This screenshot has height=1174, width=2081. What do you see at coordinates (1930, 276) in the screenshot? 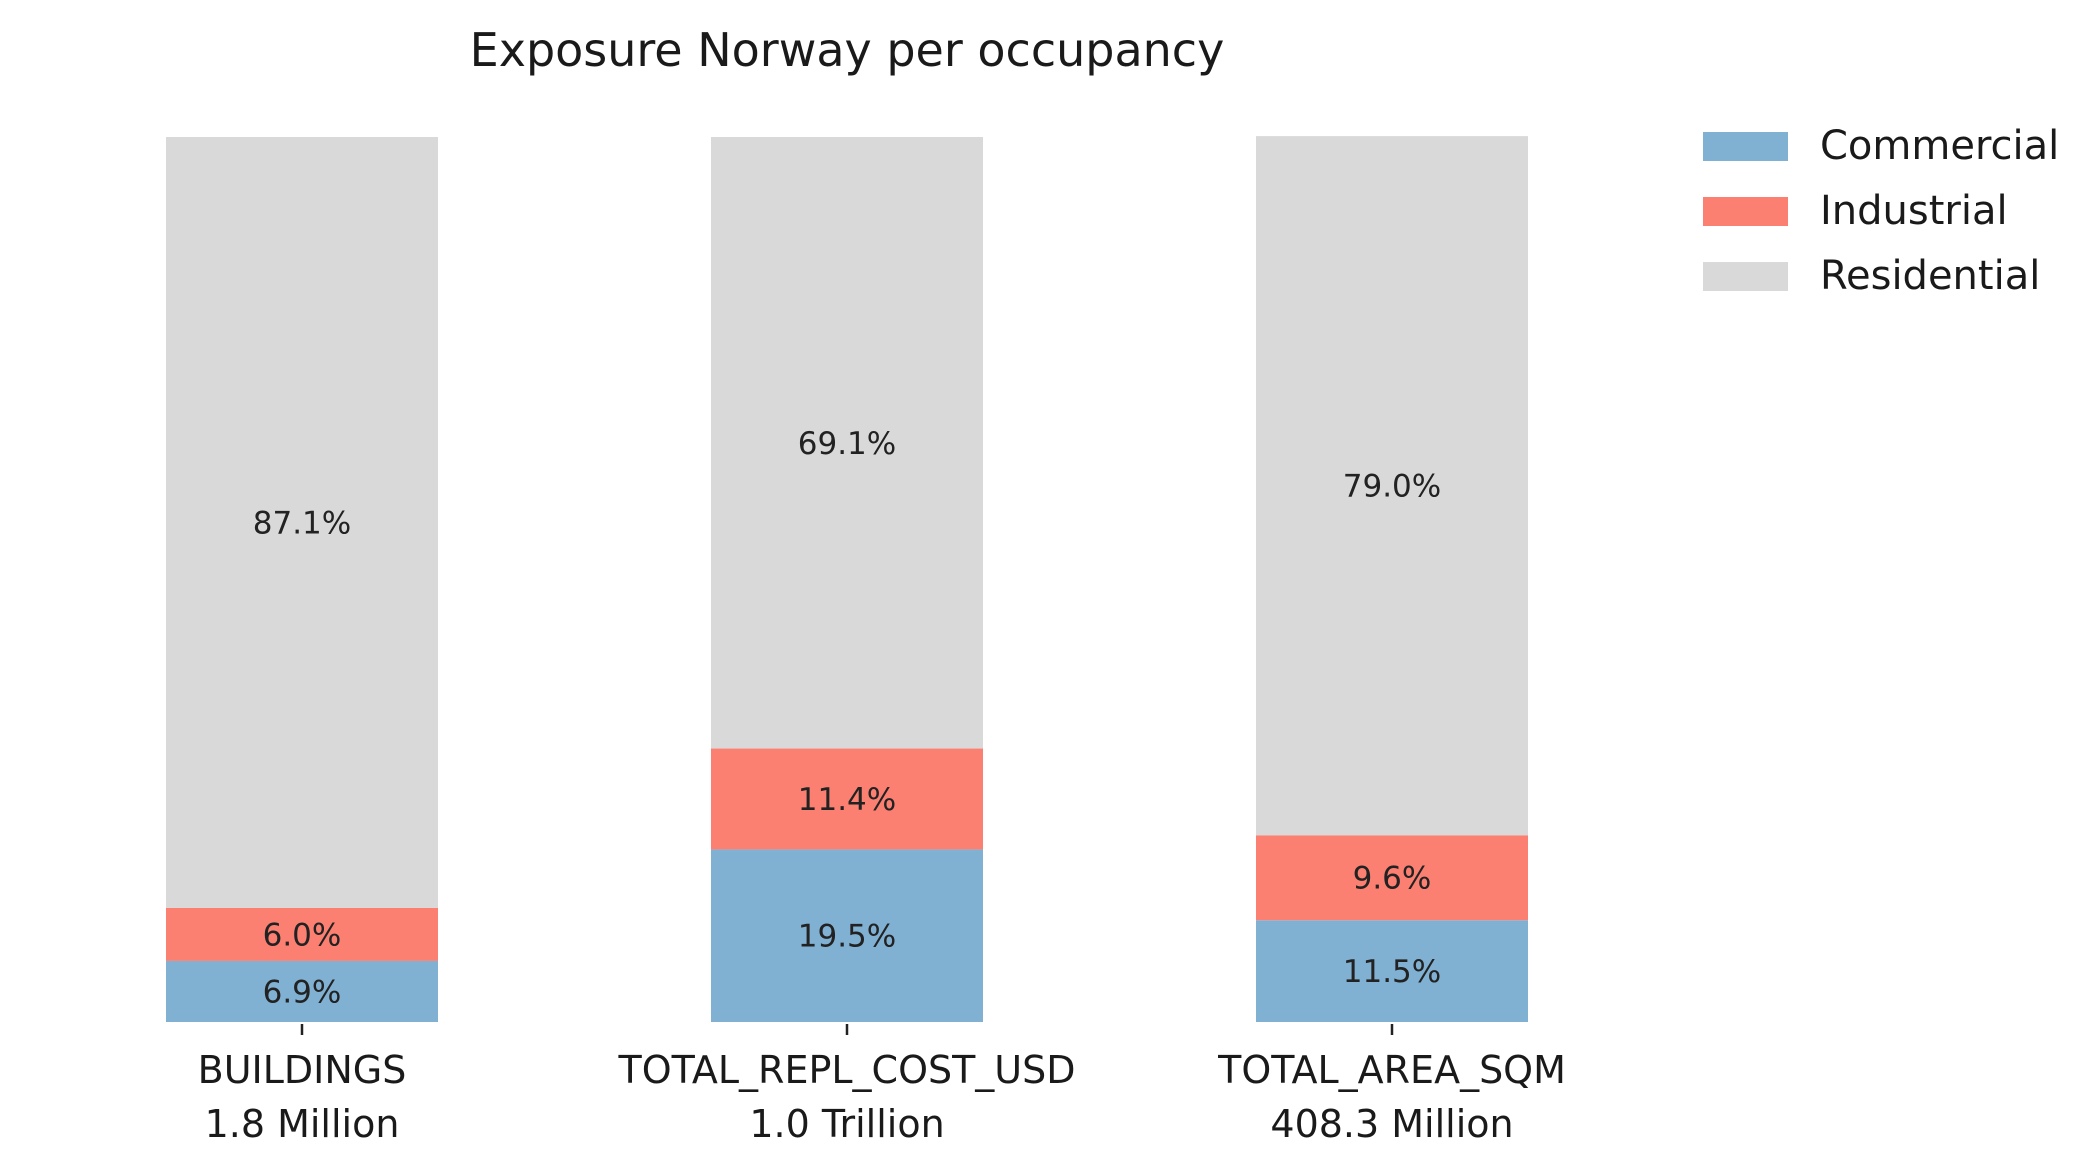
I see `legend-label-residential: Residential` at bounding box center [1930, 276].